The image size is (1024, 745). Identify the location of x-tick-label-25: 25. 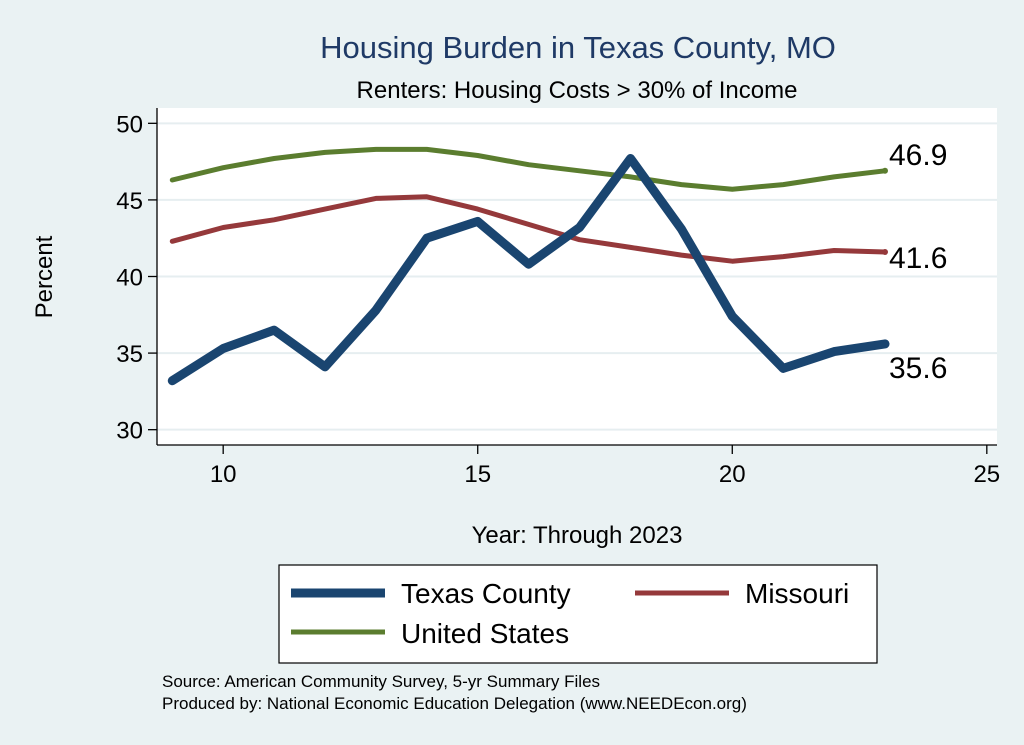
(986, 474).